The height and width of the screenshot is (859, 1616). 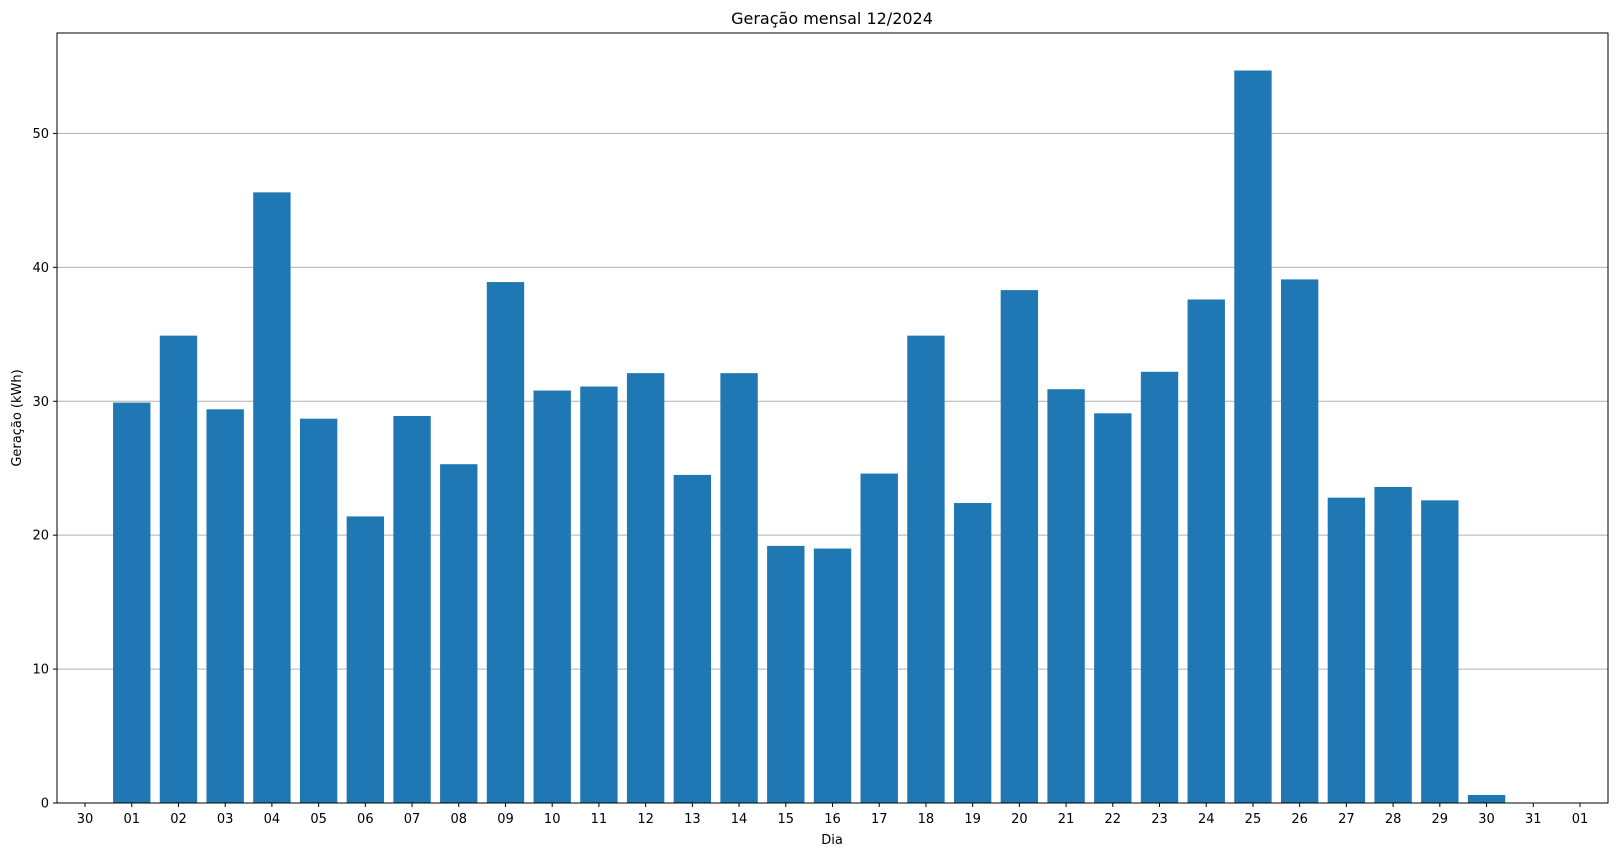 I want to click on x-tick-label-15: 15, so click(x=786, y=819).